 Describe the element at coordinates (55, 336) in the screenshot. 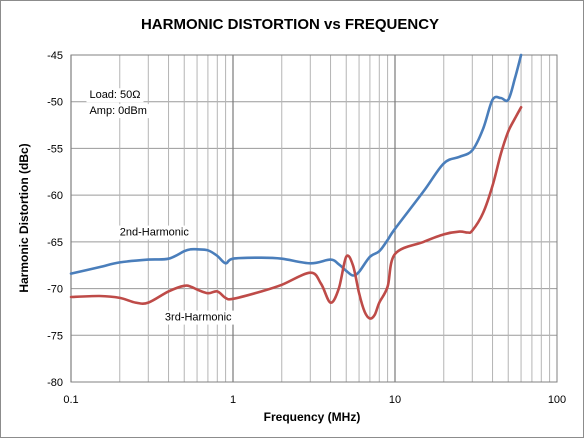

I see `y-tick-label: -75` at that location.